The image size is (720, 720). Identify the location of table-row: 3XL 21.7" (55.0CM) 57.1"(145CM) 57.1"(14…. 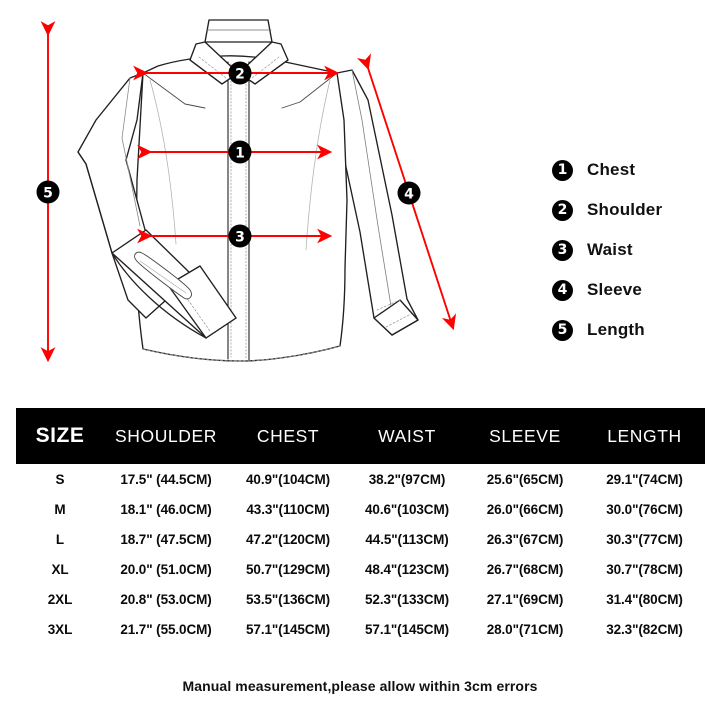
(360, 629).